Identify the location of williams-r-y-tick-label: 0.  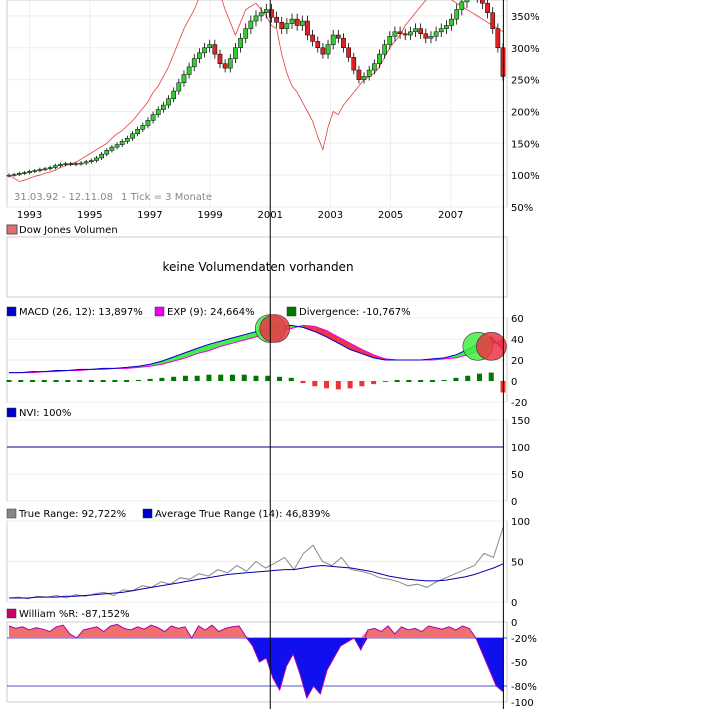
(514, 623).